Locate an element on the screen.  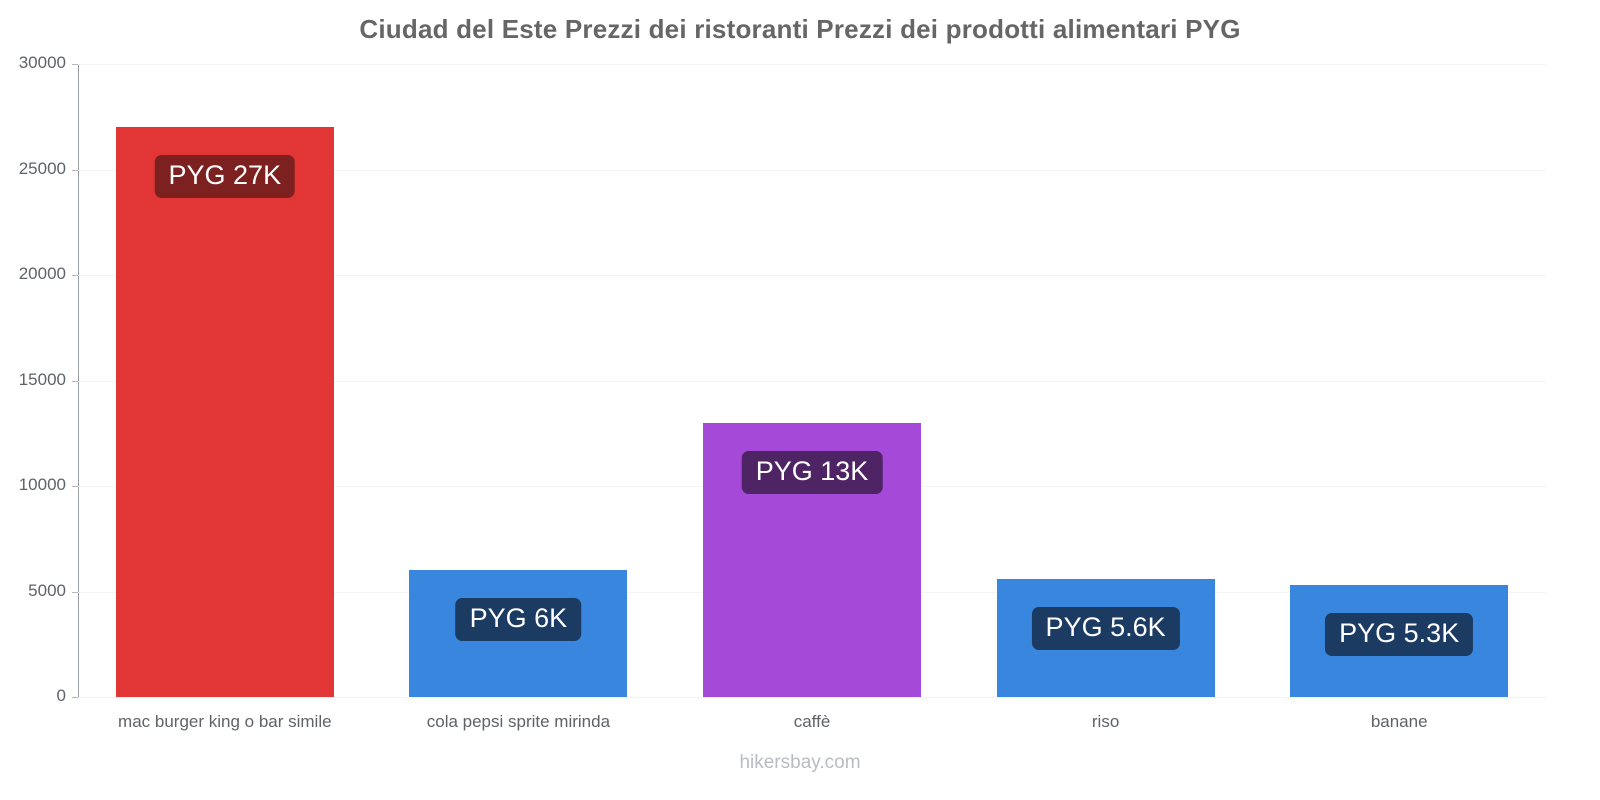
y-axis-tick-label: 0 is located at coordinates (61, 695).